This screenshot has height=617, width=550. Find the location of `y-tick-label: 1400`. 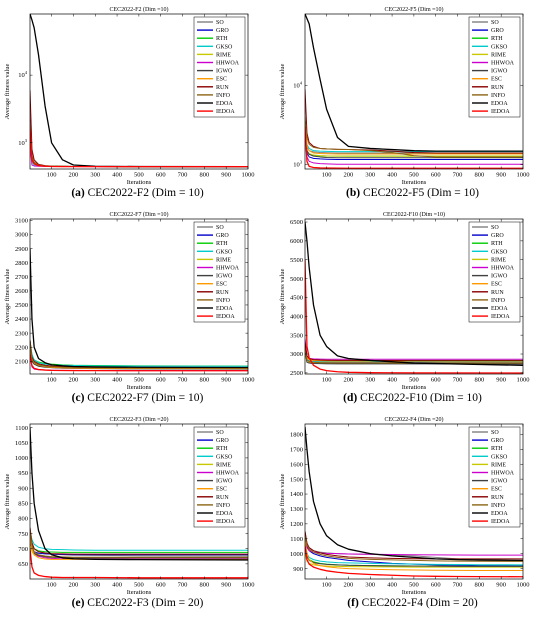

y-tick-label: 1400 is located at coordinates (296, 494).